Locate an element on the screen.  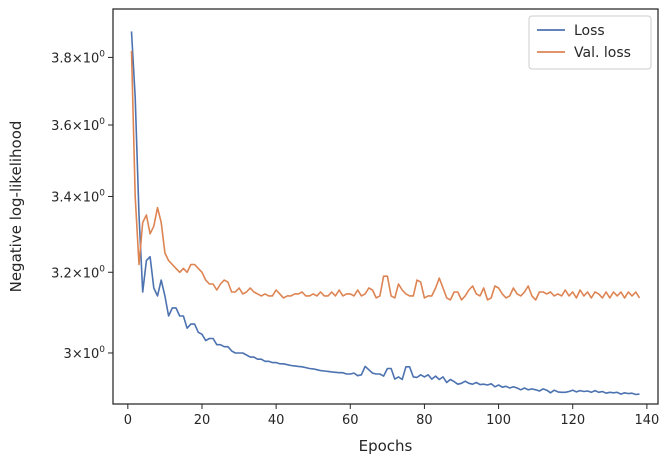
y-axis: 3.8×100 3.6×100 3.4×100 3.2×100 3×100 is located at coordinates (82, 205).